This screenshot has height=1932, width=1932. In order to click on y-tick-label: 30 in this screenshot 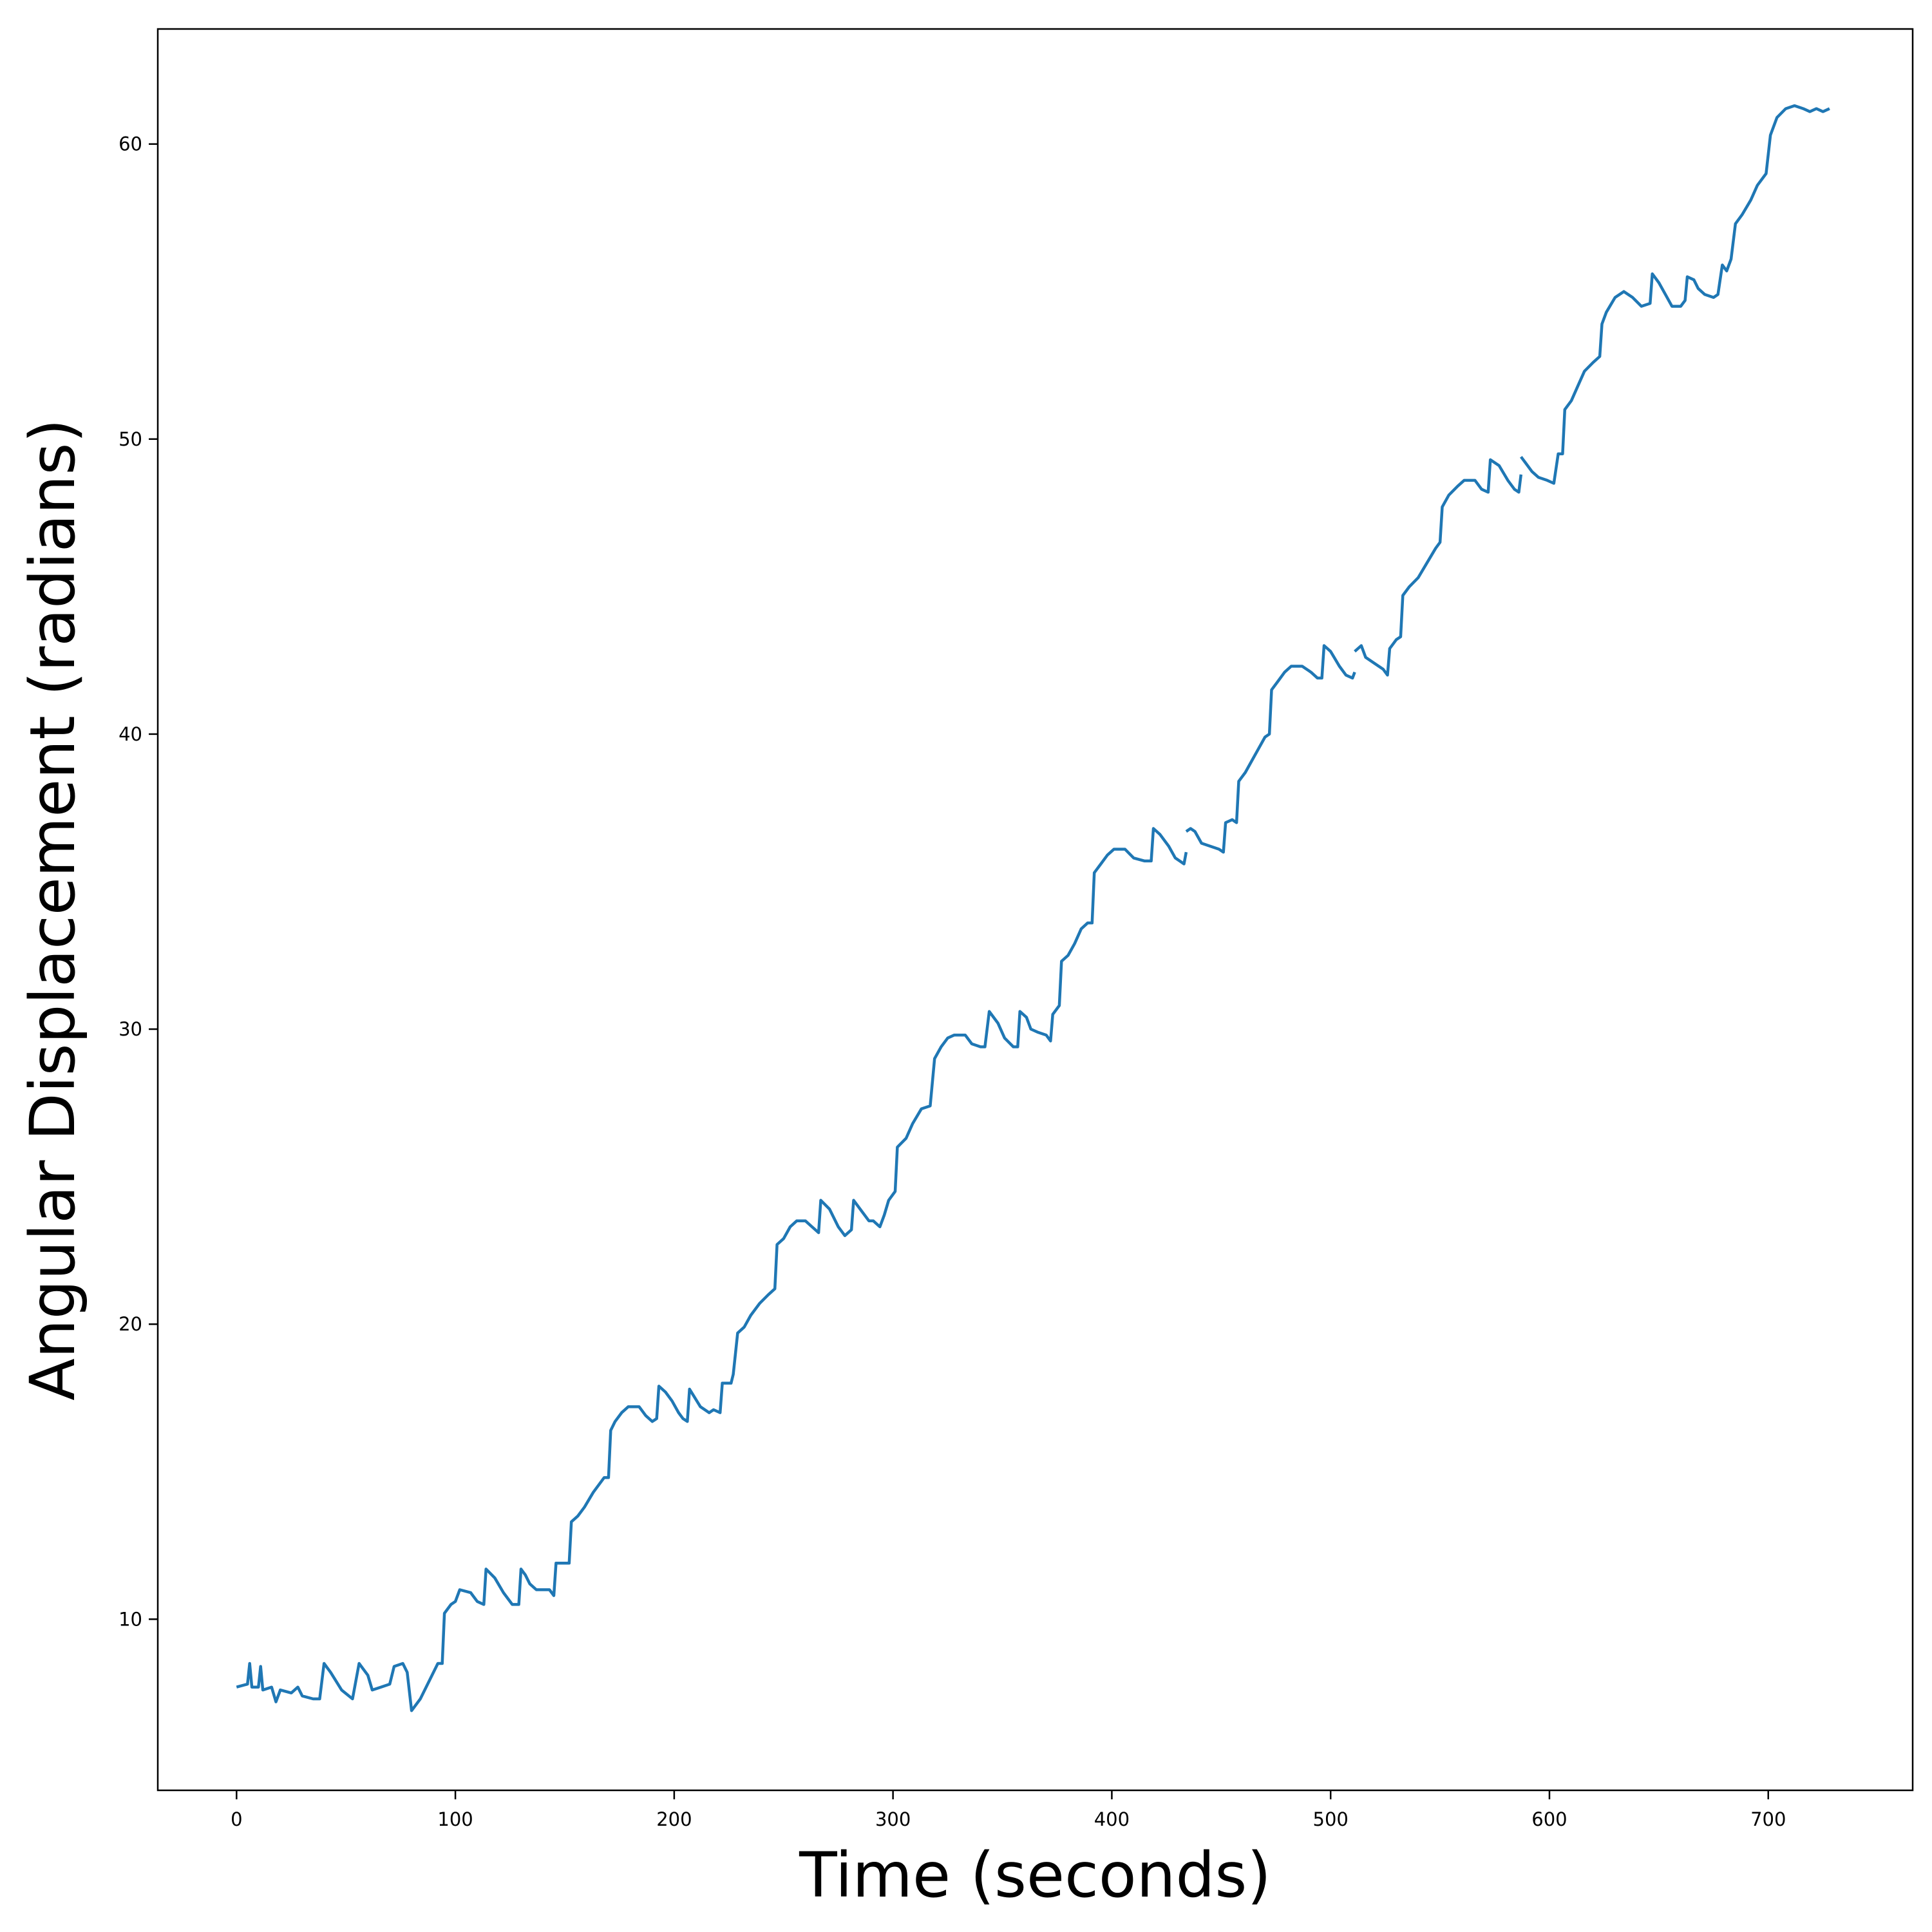, I will do `click(130, 1029)`.